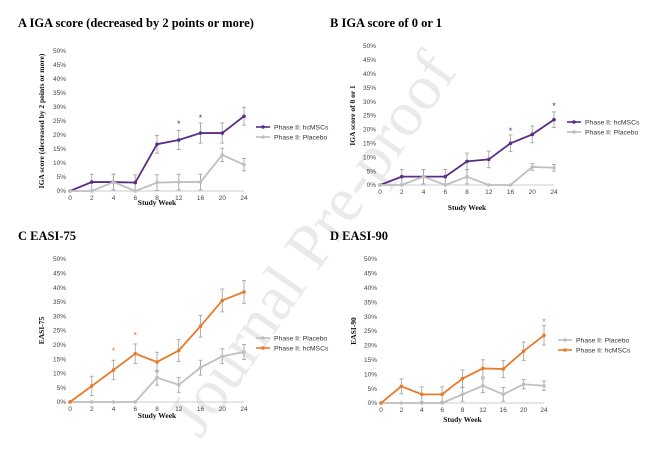 This screenshot has height=451, width=658. What do you see at coordinates (424, 192) in the screenshot?
I see `x-tick-label: 4` at bounding box center [424, 192].